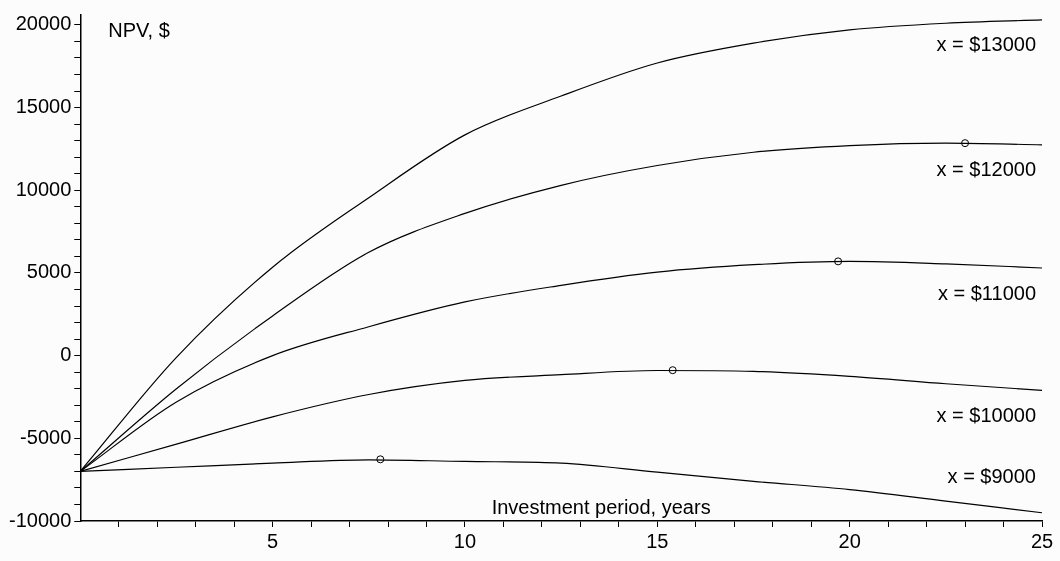 Image resolution: width=1060 pixels, height=561 pixels. Describe the element at coordinates (849, 540) in the screenshot. I see `x-tick-label: 20` at that location.